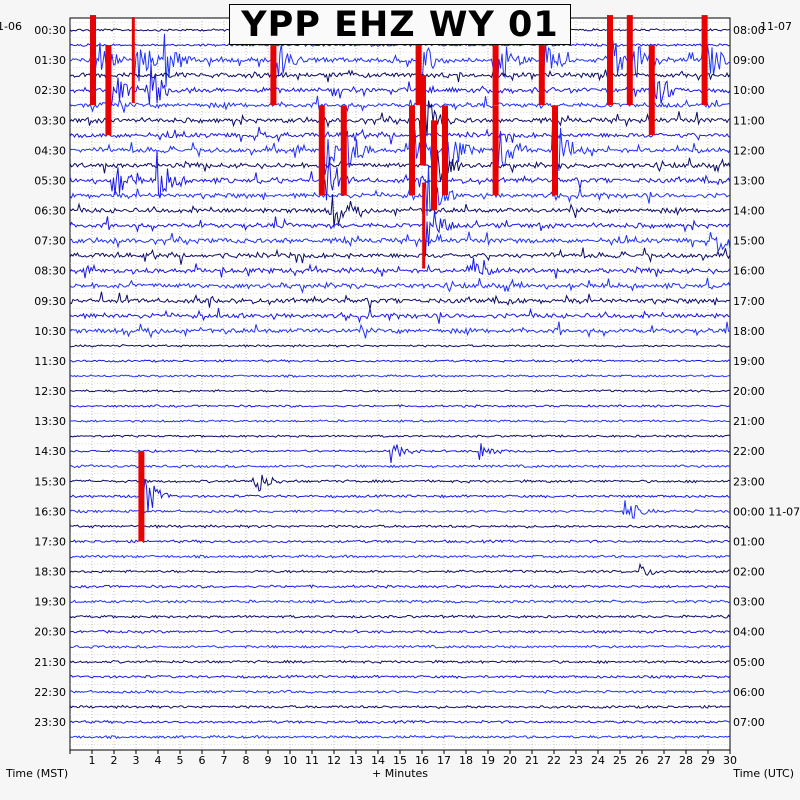 This screenshot has width=800, height=800. I want to click on left-time-label: 06:30, so click(50, 211).